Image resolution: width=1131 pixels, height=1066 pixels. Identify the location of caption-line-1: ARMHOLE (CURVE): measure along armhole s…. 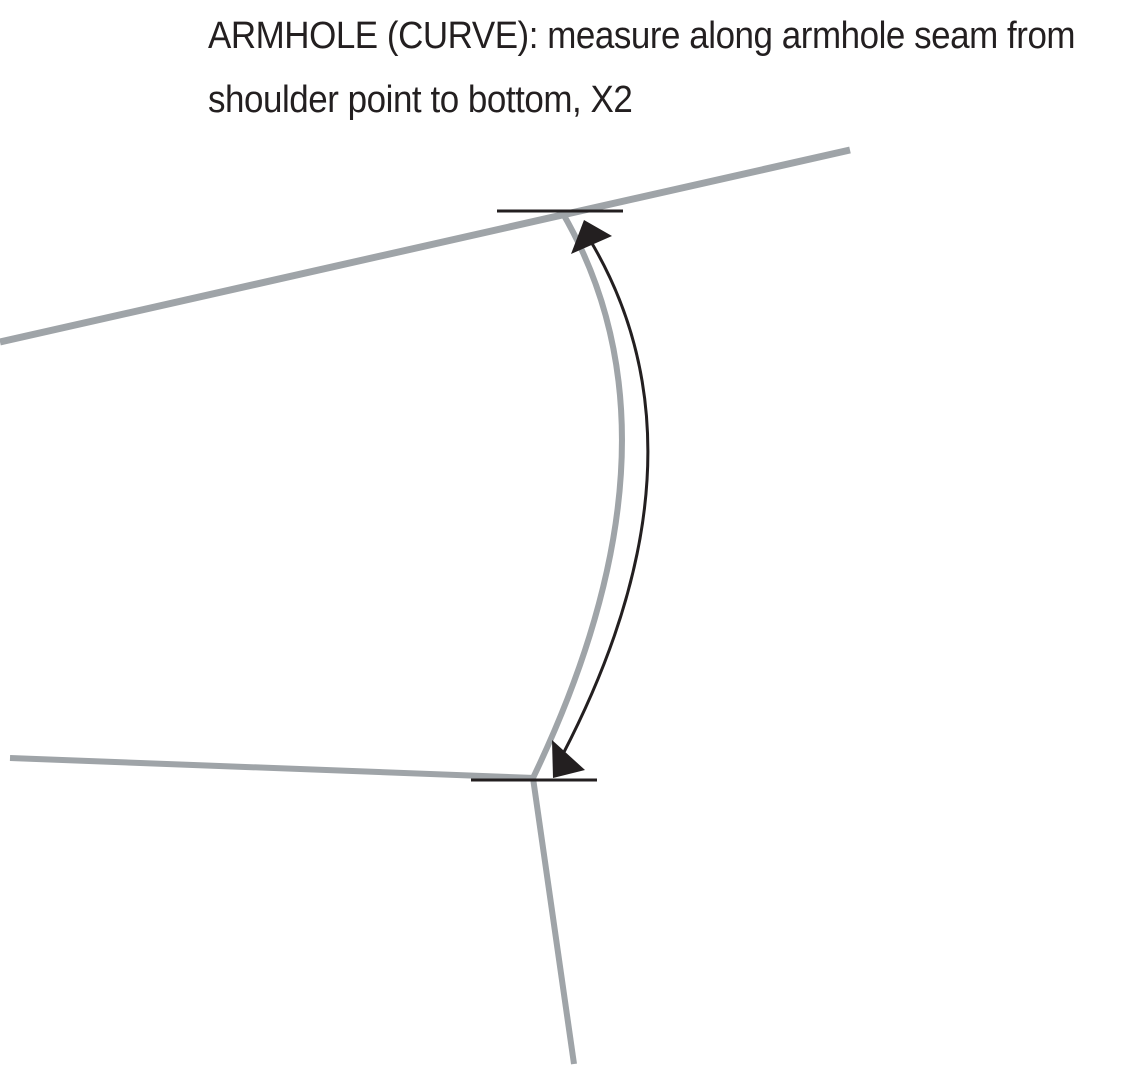
(642, 36).